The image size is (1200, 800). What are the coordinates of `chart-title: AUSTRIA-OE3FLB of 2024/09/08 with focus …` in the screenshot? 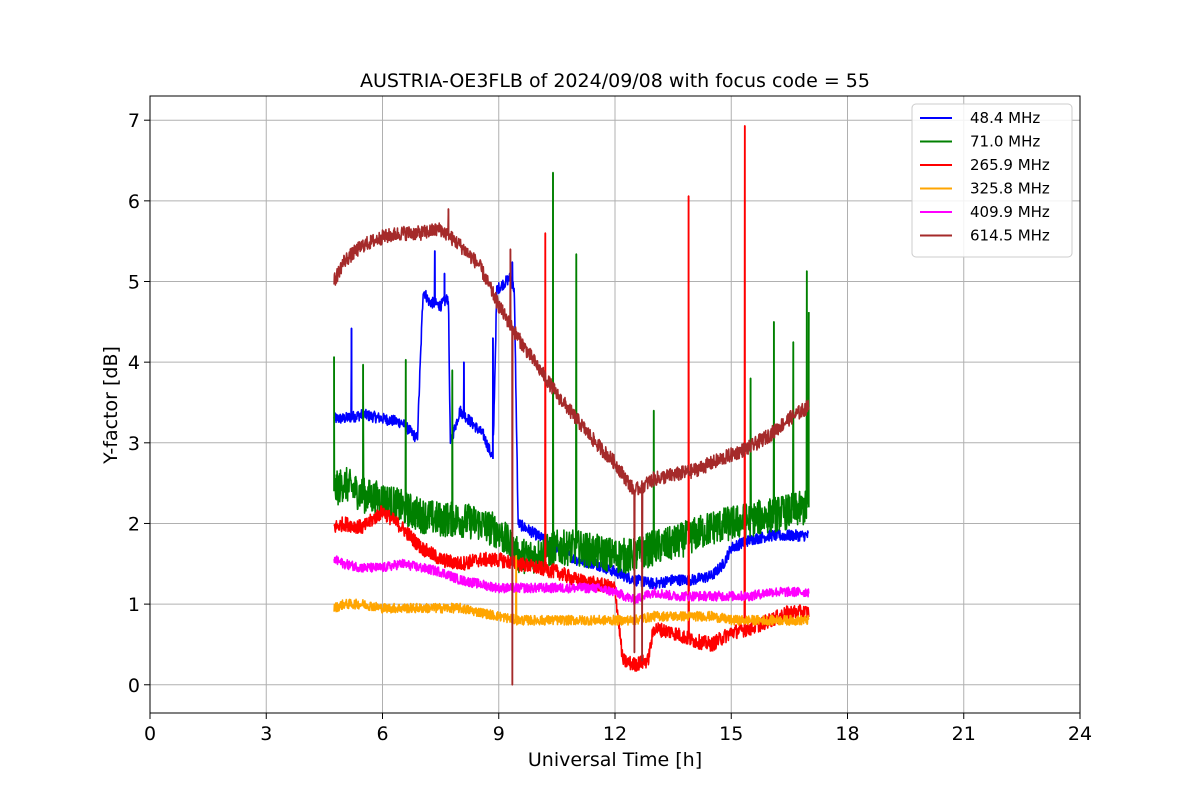 It's located at (615, 81).